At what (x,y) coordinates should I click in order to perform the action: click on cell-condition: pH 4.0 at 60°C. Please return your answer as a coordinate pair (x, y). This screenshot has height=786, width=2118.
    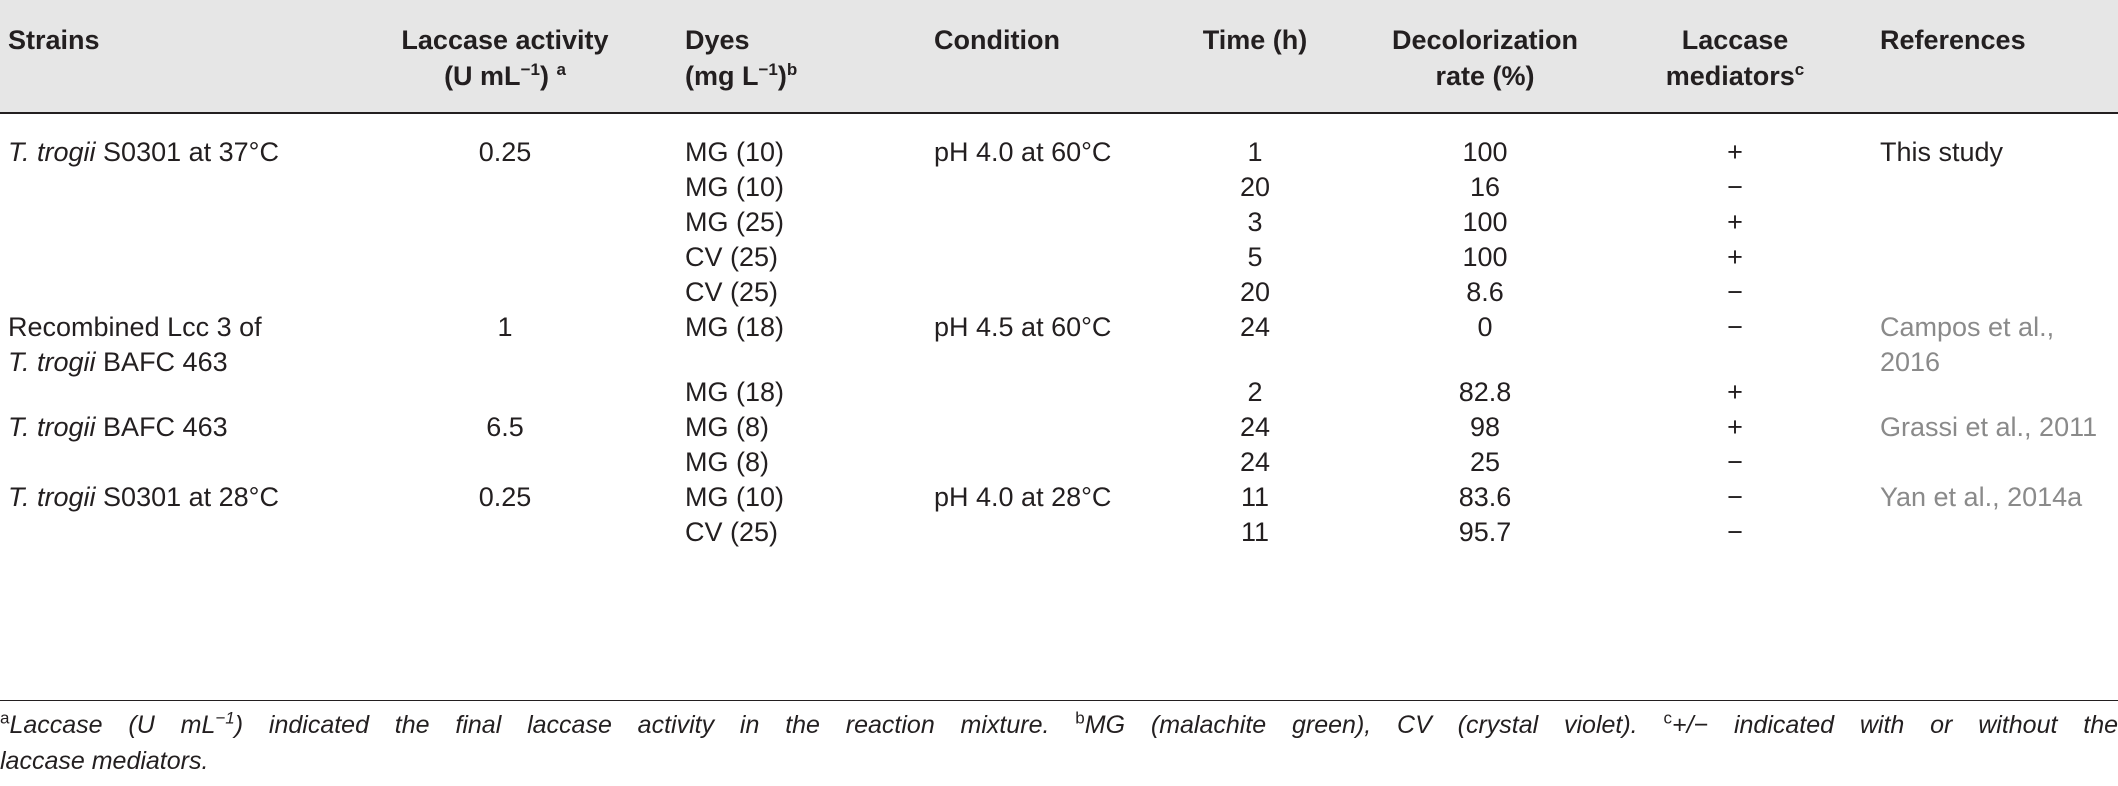
    Looking at the image, I should click on (1023, 152).